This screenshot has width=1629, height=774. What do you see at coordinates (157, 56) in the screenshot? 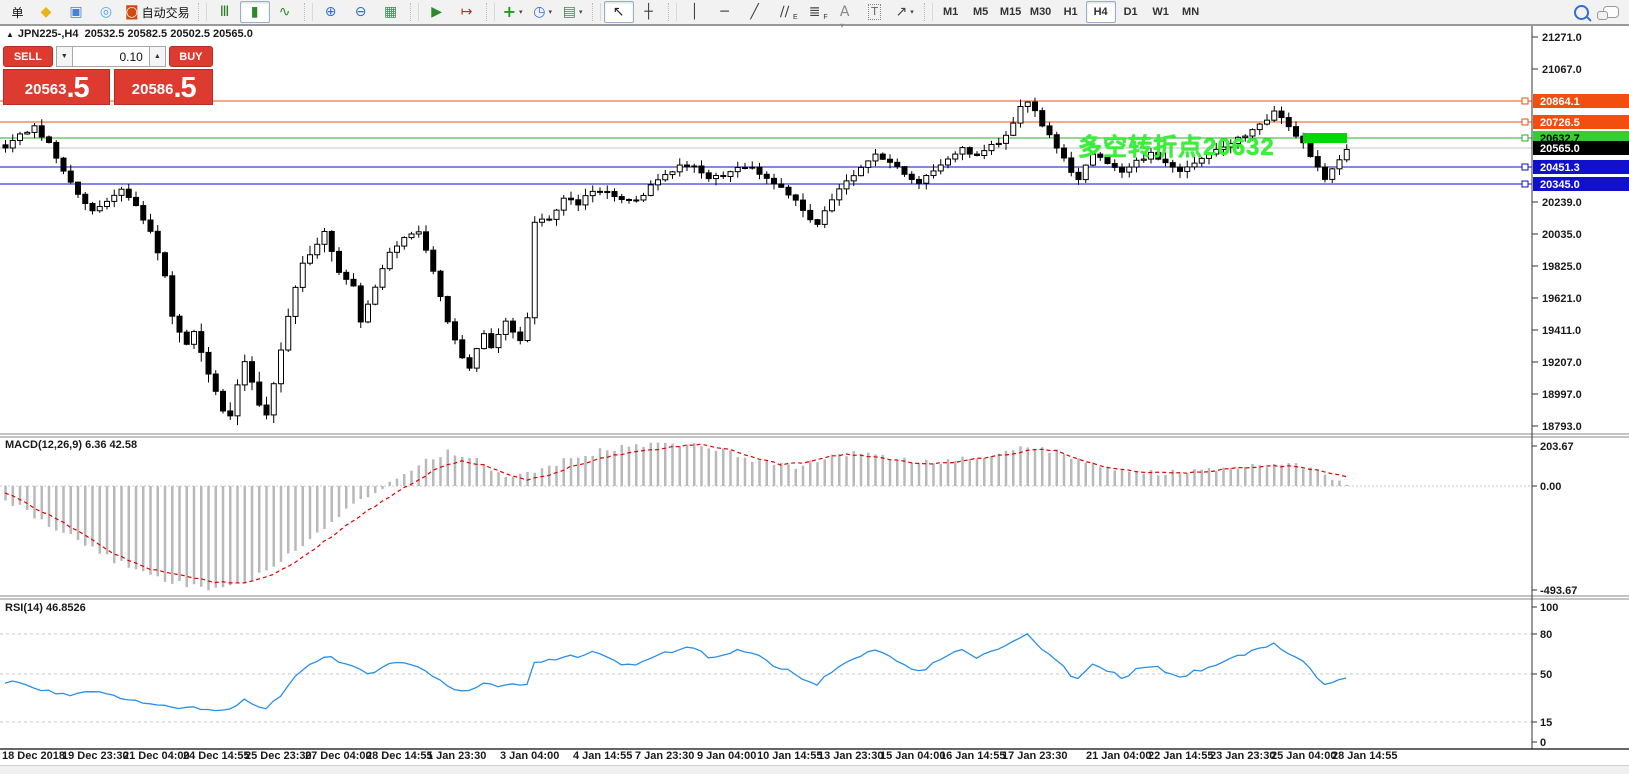
I see `volume-increase-button: ▲` at bounding box center [157, 56].